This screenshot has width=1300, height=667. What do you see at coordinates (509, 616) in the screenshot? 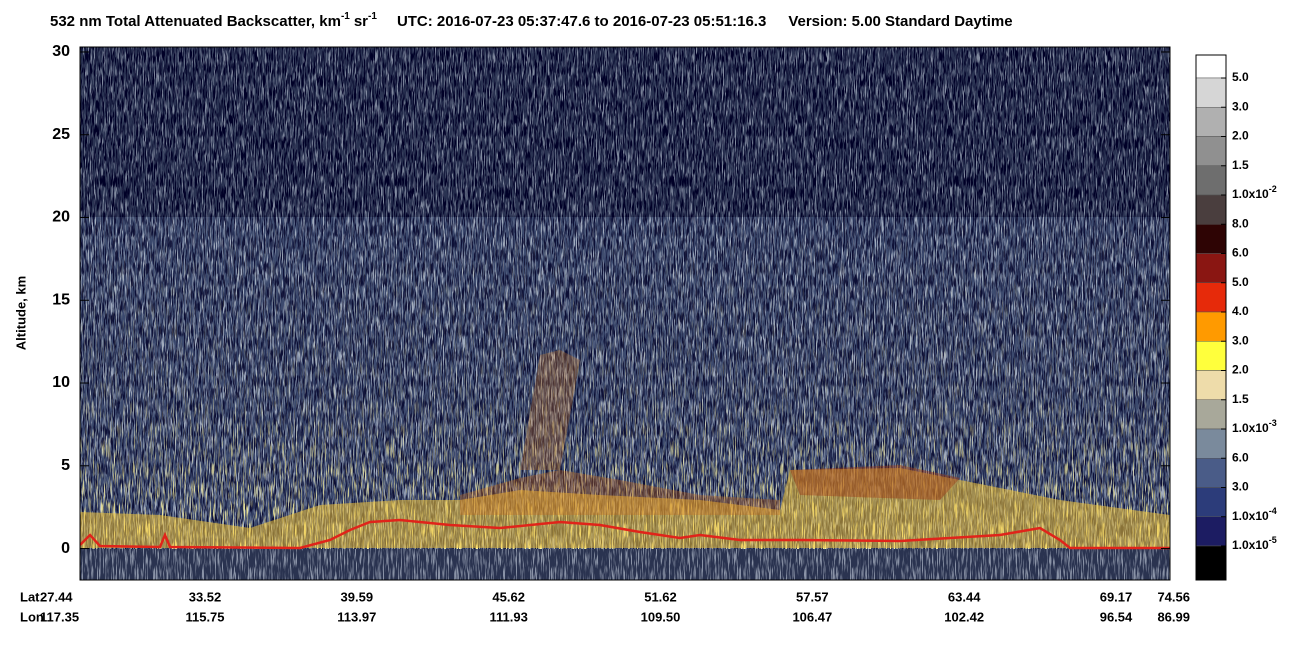
I see `lon-tick-label: 111.93` at bounding box center [509, 616].